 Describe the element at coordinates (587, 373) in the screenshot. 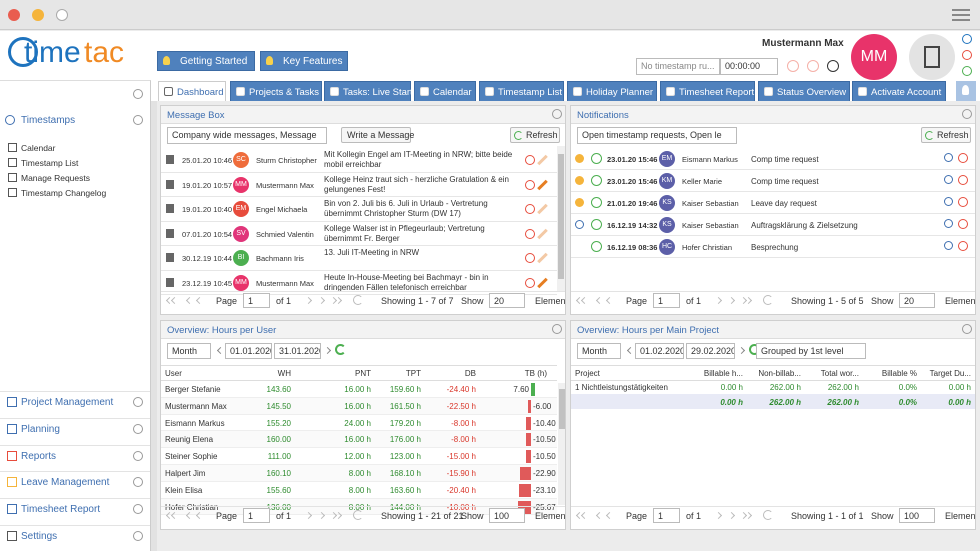

I see `column-header: Project` at that location.